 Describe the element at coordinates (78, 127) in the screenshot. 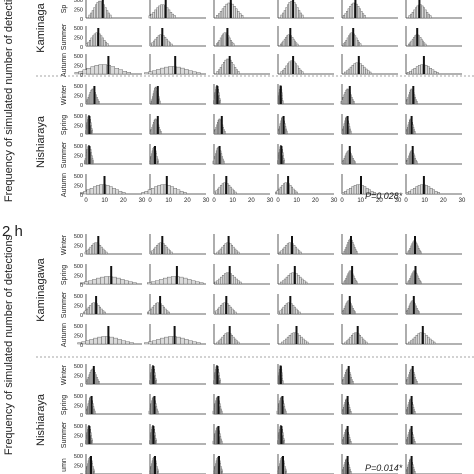

I see `y-tick-label: 250` at that location.